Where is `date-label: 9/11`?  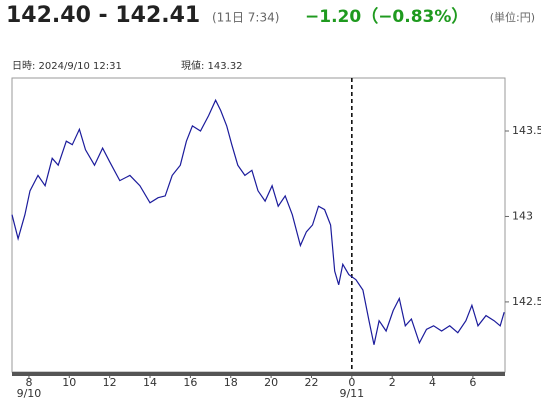 date-label: 9/11 is located at coordinates (351, 393).